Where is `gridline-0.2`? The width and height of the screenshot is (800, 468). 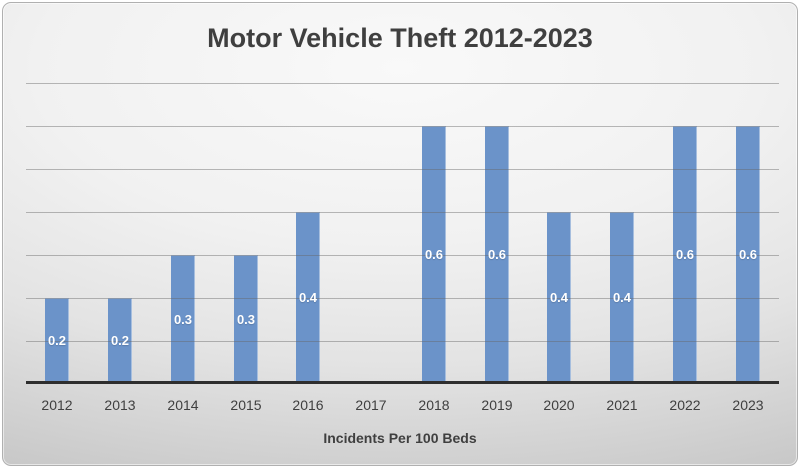 gridline-0.2 is located at coordinates (402, 298).